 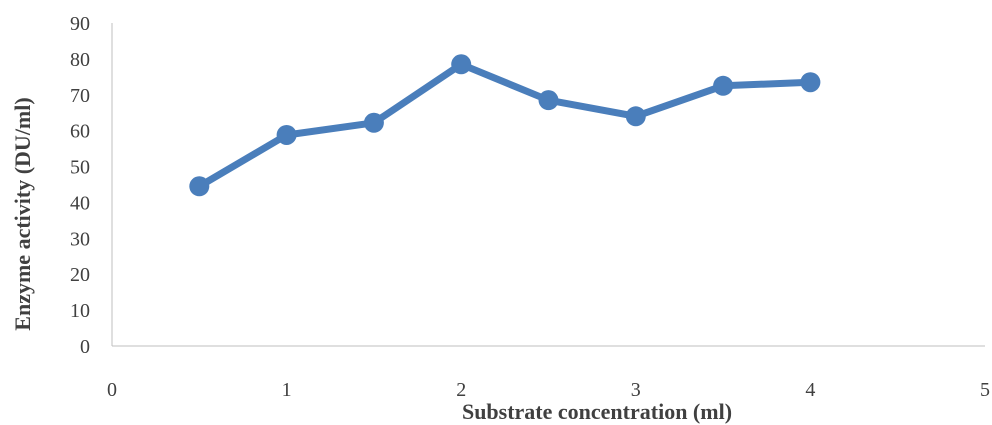 What do you see at coordinates (80, 132) in the screenshot?
I see `y-tick-label: 60` at bounding box center [80, 132].